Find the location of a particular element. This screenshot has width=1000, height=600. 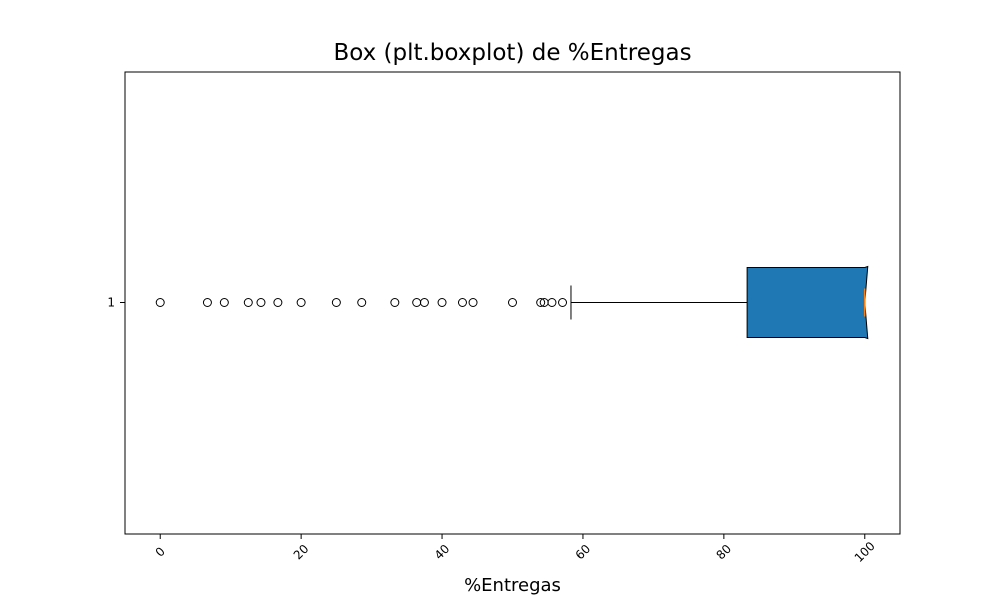

x-axis-label: %Entregas is located at coordinates (512, 585).